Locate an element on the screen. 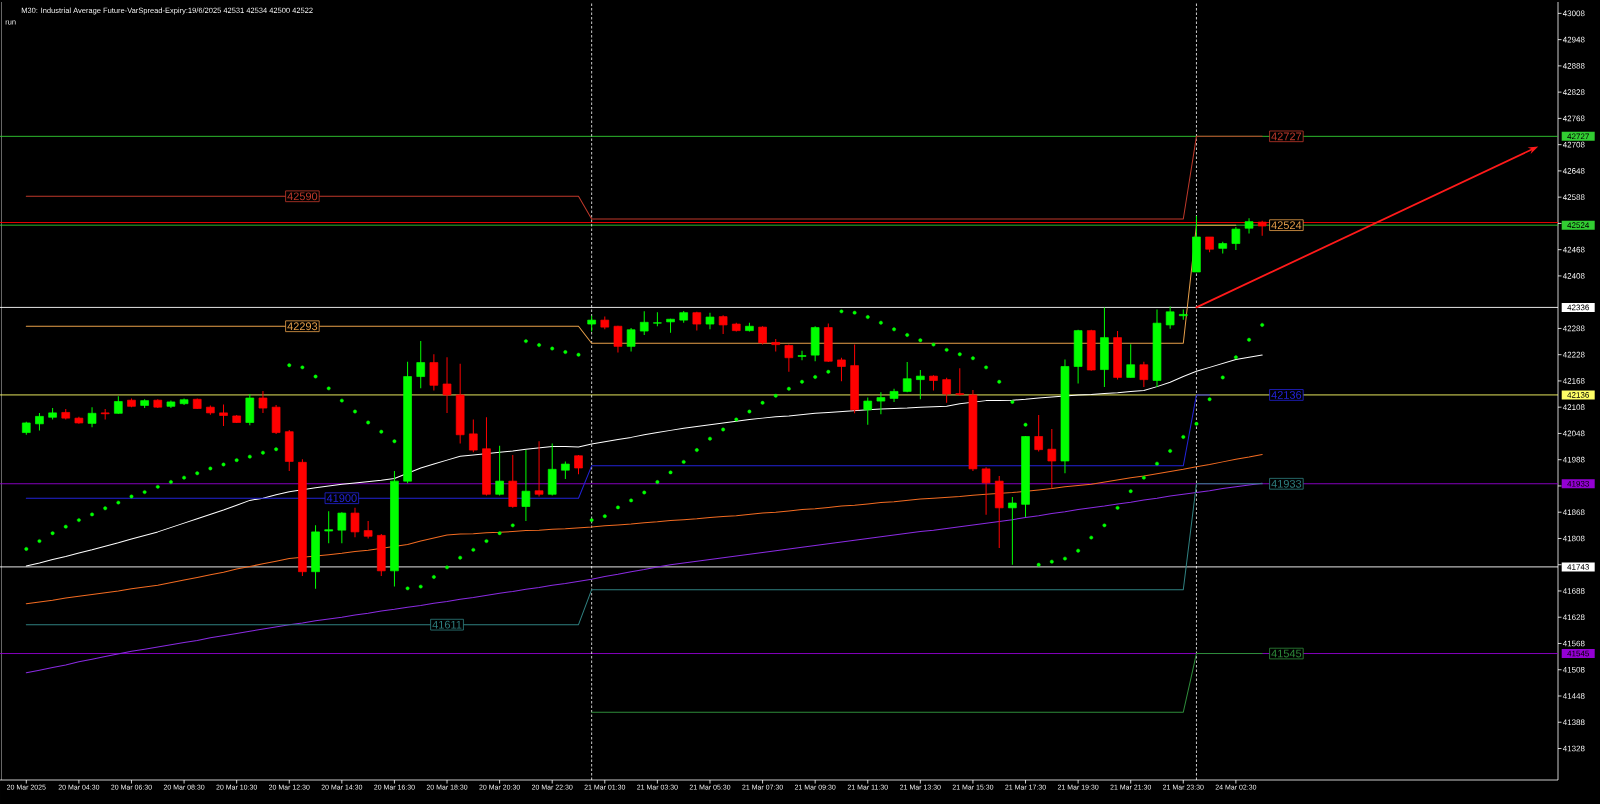  y-tick-label: 42888 is located at coordinates (1573, 66).